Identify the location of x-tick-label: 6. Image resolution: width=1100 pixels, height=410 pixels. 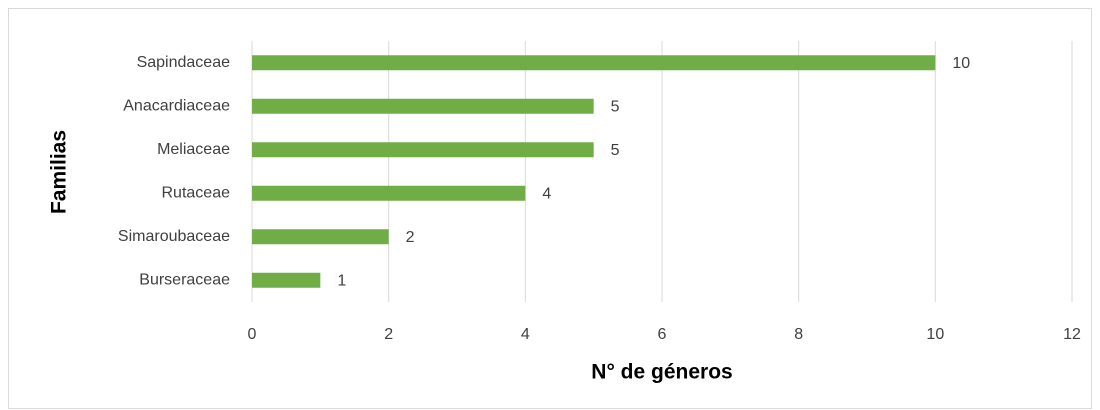
(662, 334).